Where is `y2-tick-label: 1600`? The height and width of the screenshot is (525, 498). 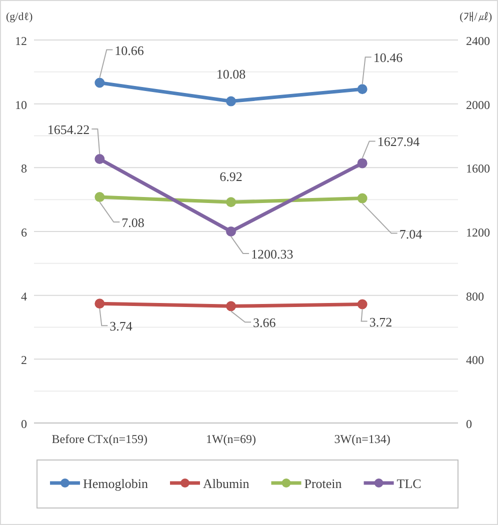 y2-tick-label: 1600 is located at coordinates (478, 169).